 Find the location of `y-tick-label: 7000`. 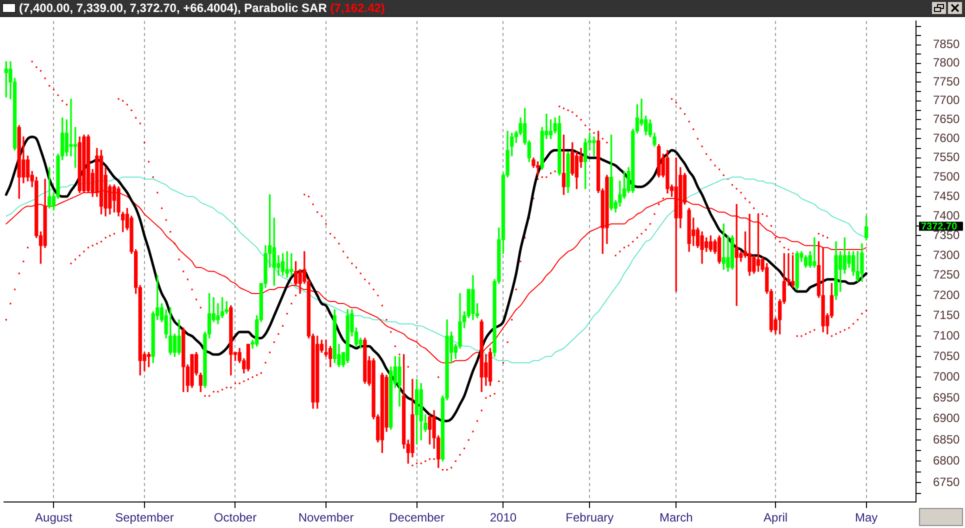

y-tick-label: 7000 is located at coordinates (946, 376).